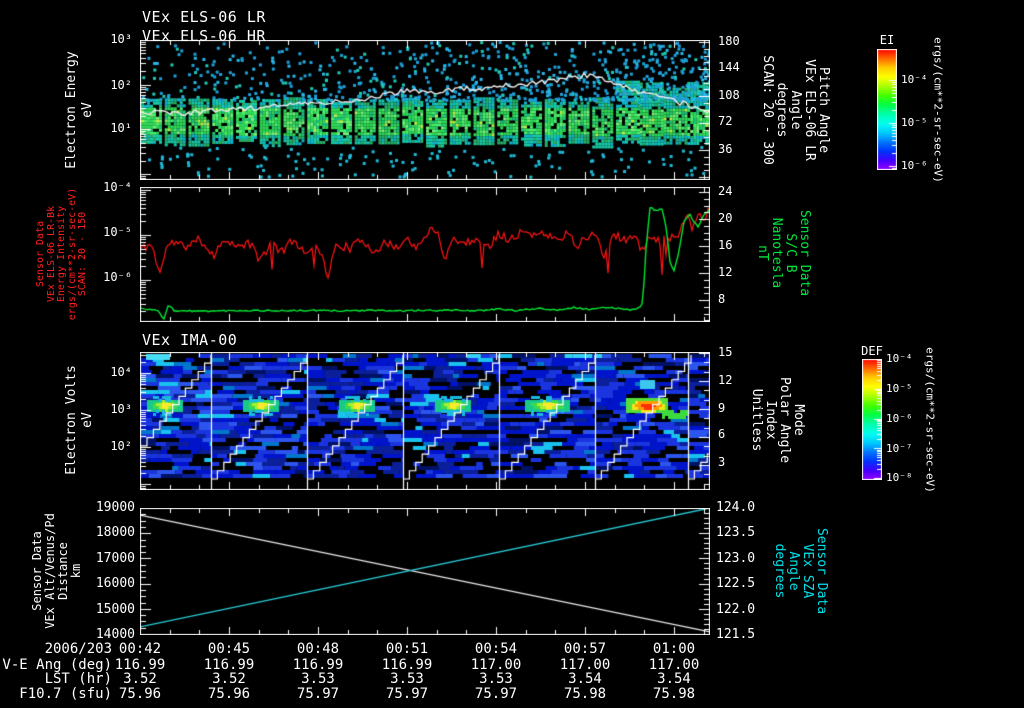  Describe the element at coordinates (65, 694) in the screenshot. I see `row-label-f107: F10.7 (sfu)` at that location.